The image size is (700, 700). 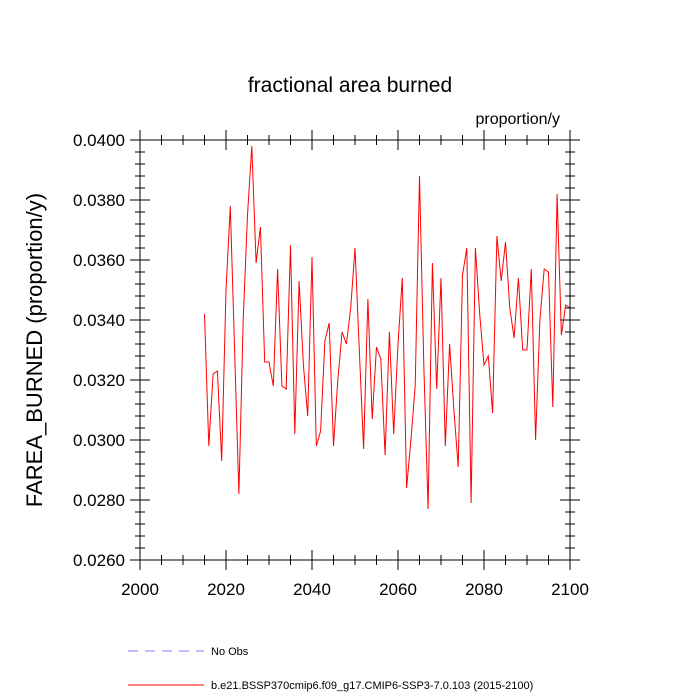 I want to click on y-axis-label: FAREA_BURNED (proportion/y), so click(x=34, y=350).